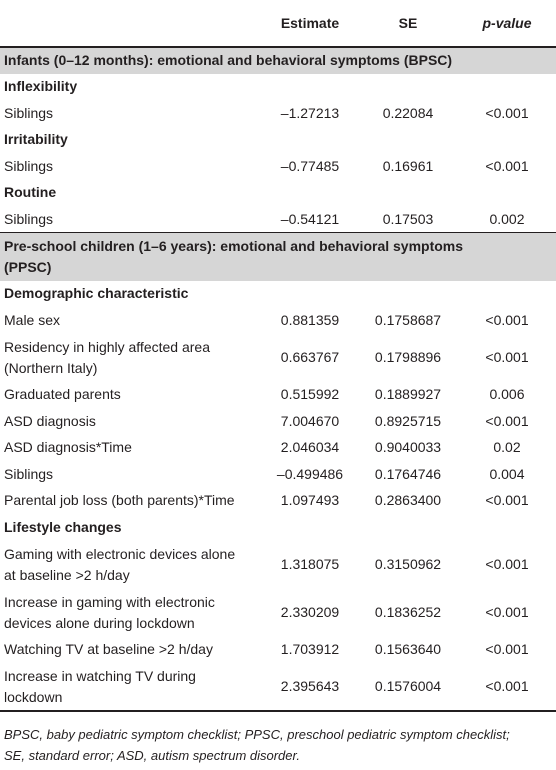  Describe the element at coordinates (278, 193) in the screenshot. I see `table-row: Routine` at that location.